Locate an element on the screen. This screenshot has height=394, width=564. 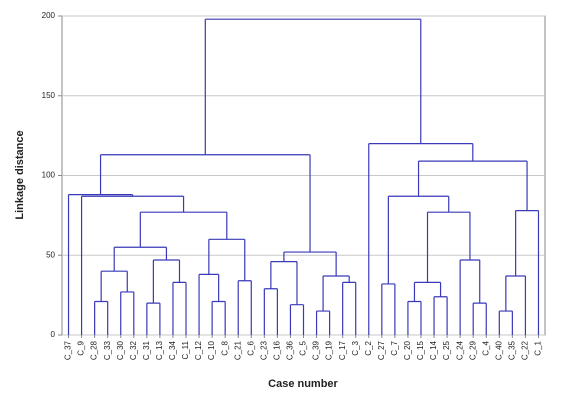
y-tick-label: 150 is located at coordinates (49, 95).